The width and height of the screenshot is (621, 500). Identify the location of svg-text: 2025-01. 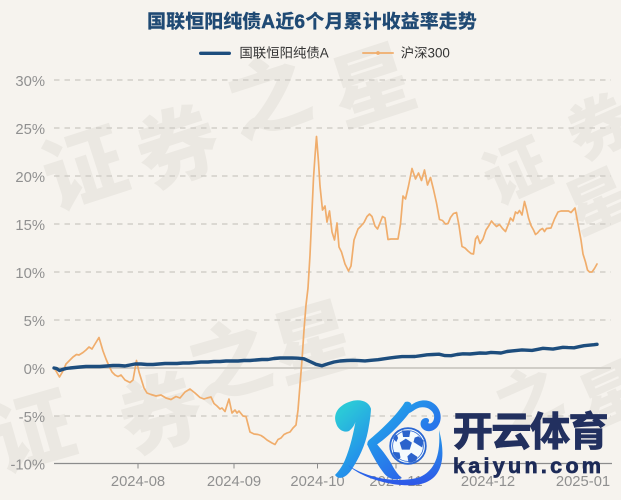
(583, 482).